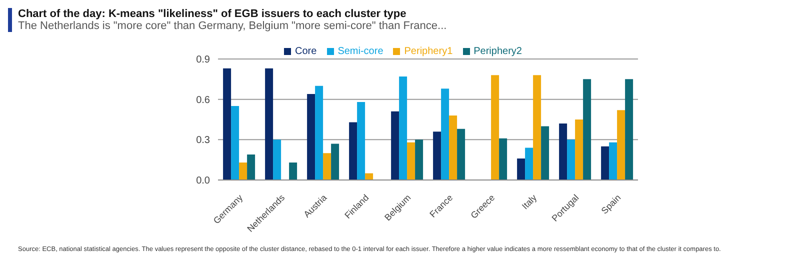 This screenshot has height=277, width=800. Describe the element at coordinates (203, 60) in the screenshot. I see `y-tick-label: 0.9` at that location.